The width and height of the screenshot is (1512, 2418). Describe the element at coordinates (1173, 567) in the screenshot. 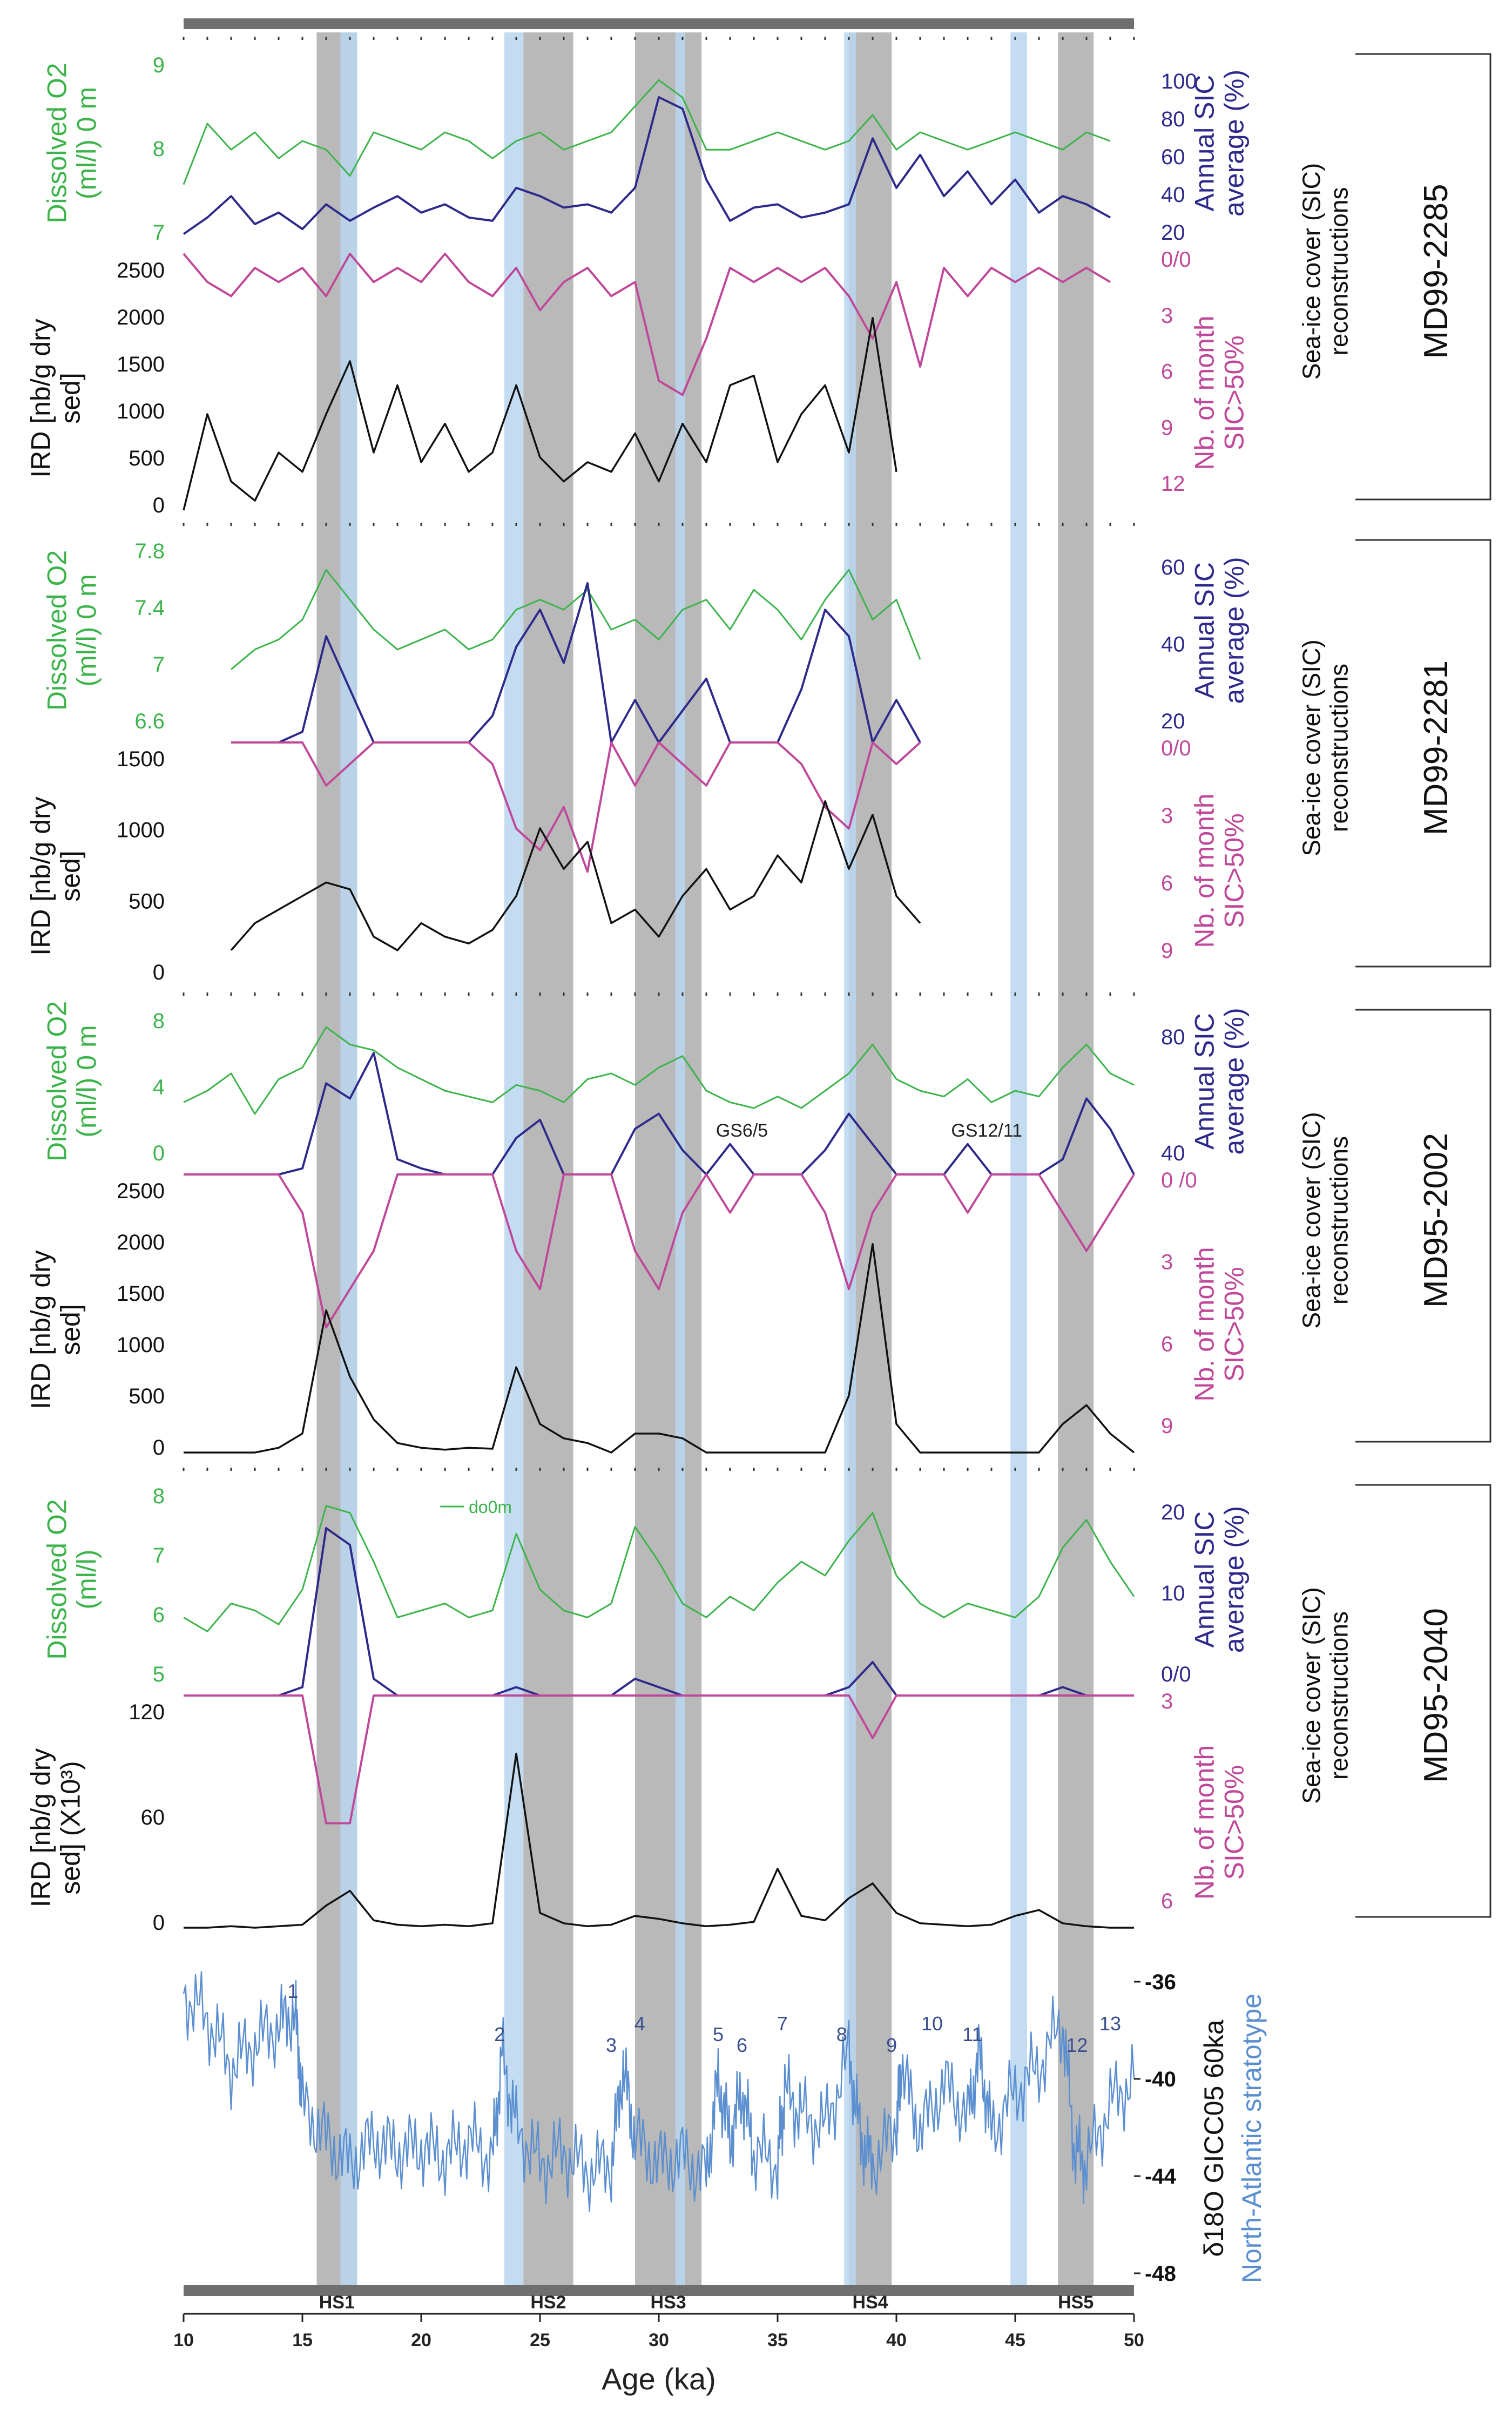

I see `right-top-tick: 60` at that location.